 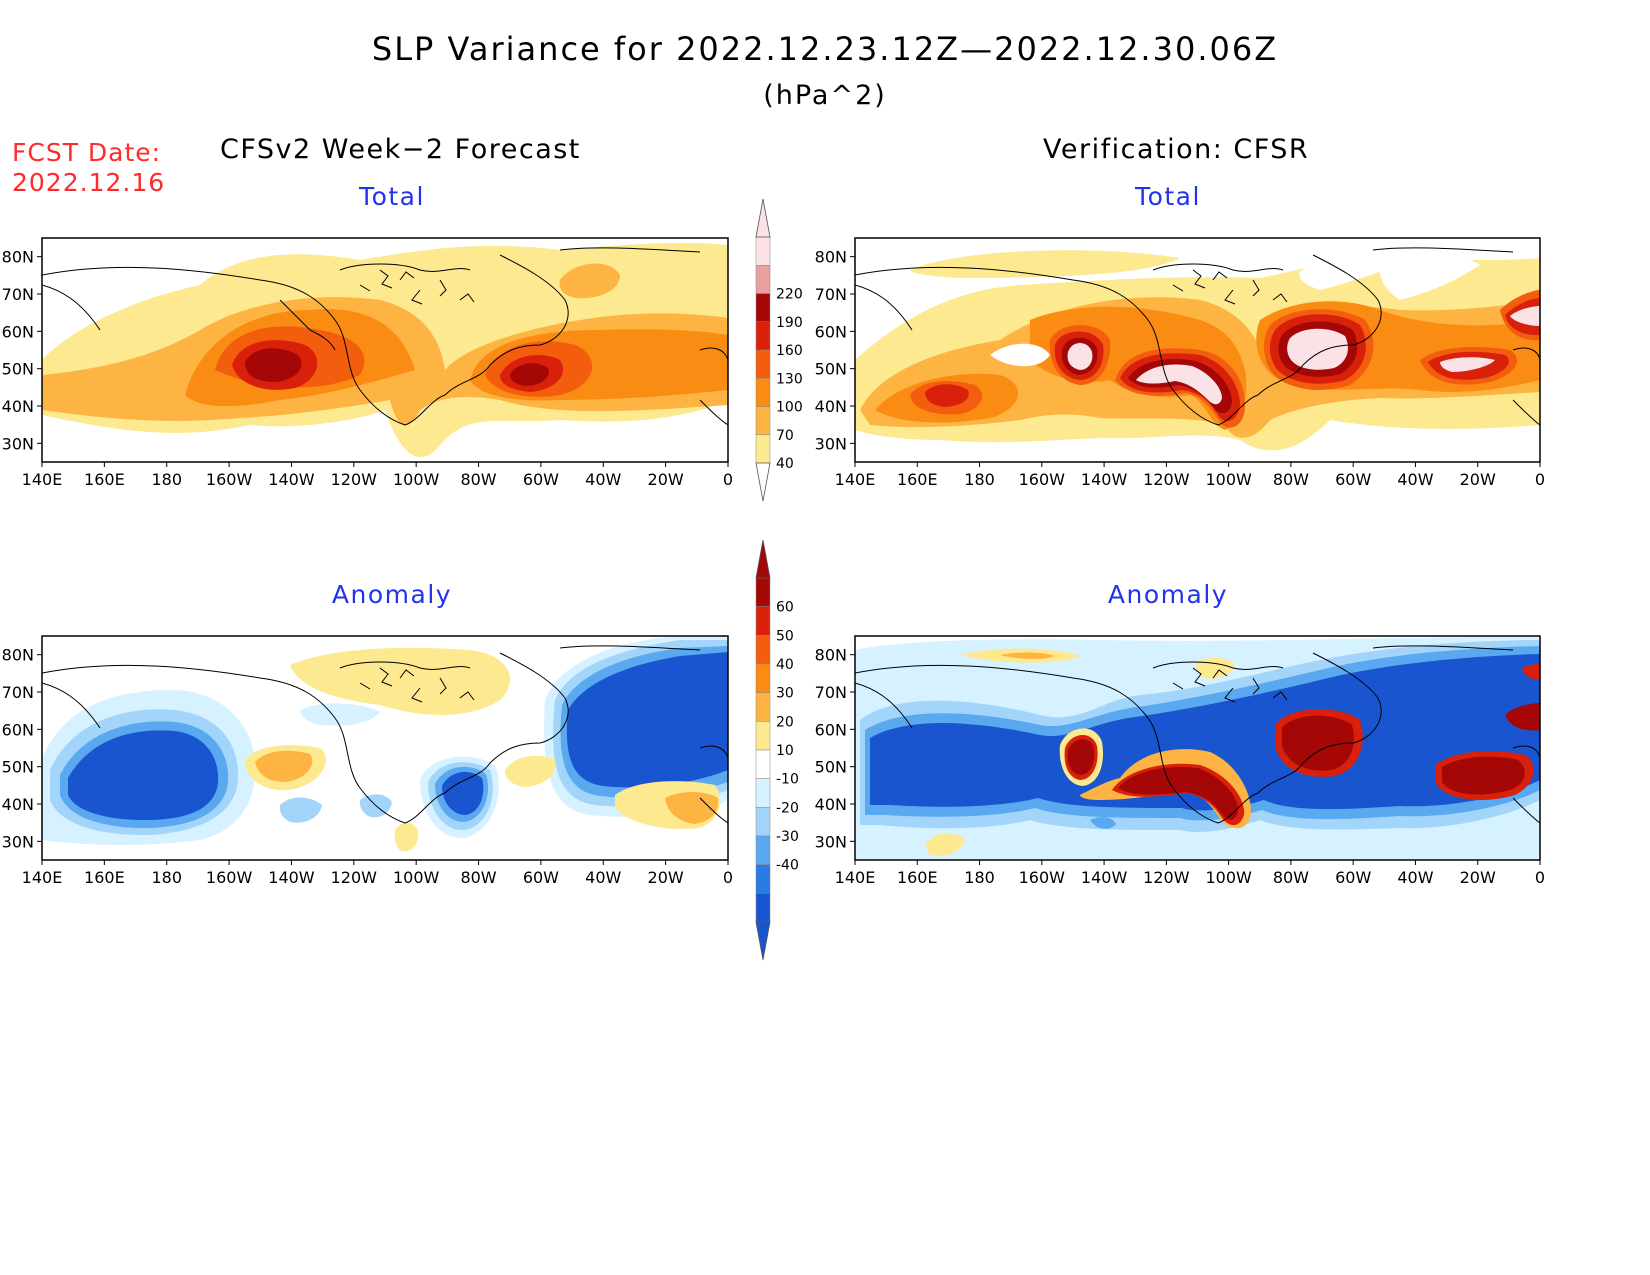 I want to click on forecast-date-block: FCST Date: 2022.12.16, so click(x=88, y=168).